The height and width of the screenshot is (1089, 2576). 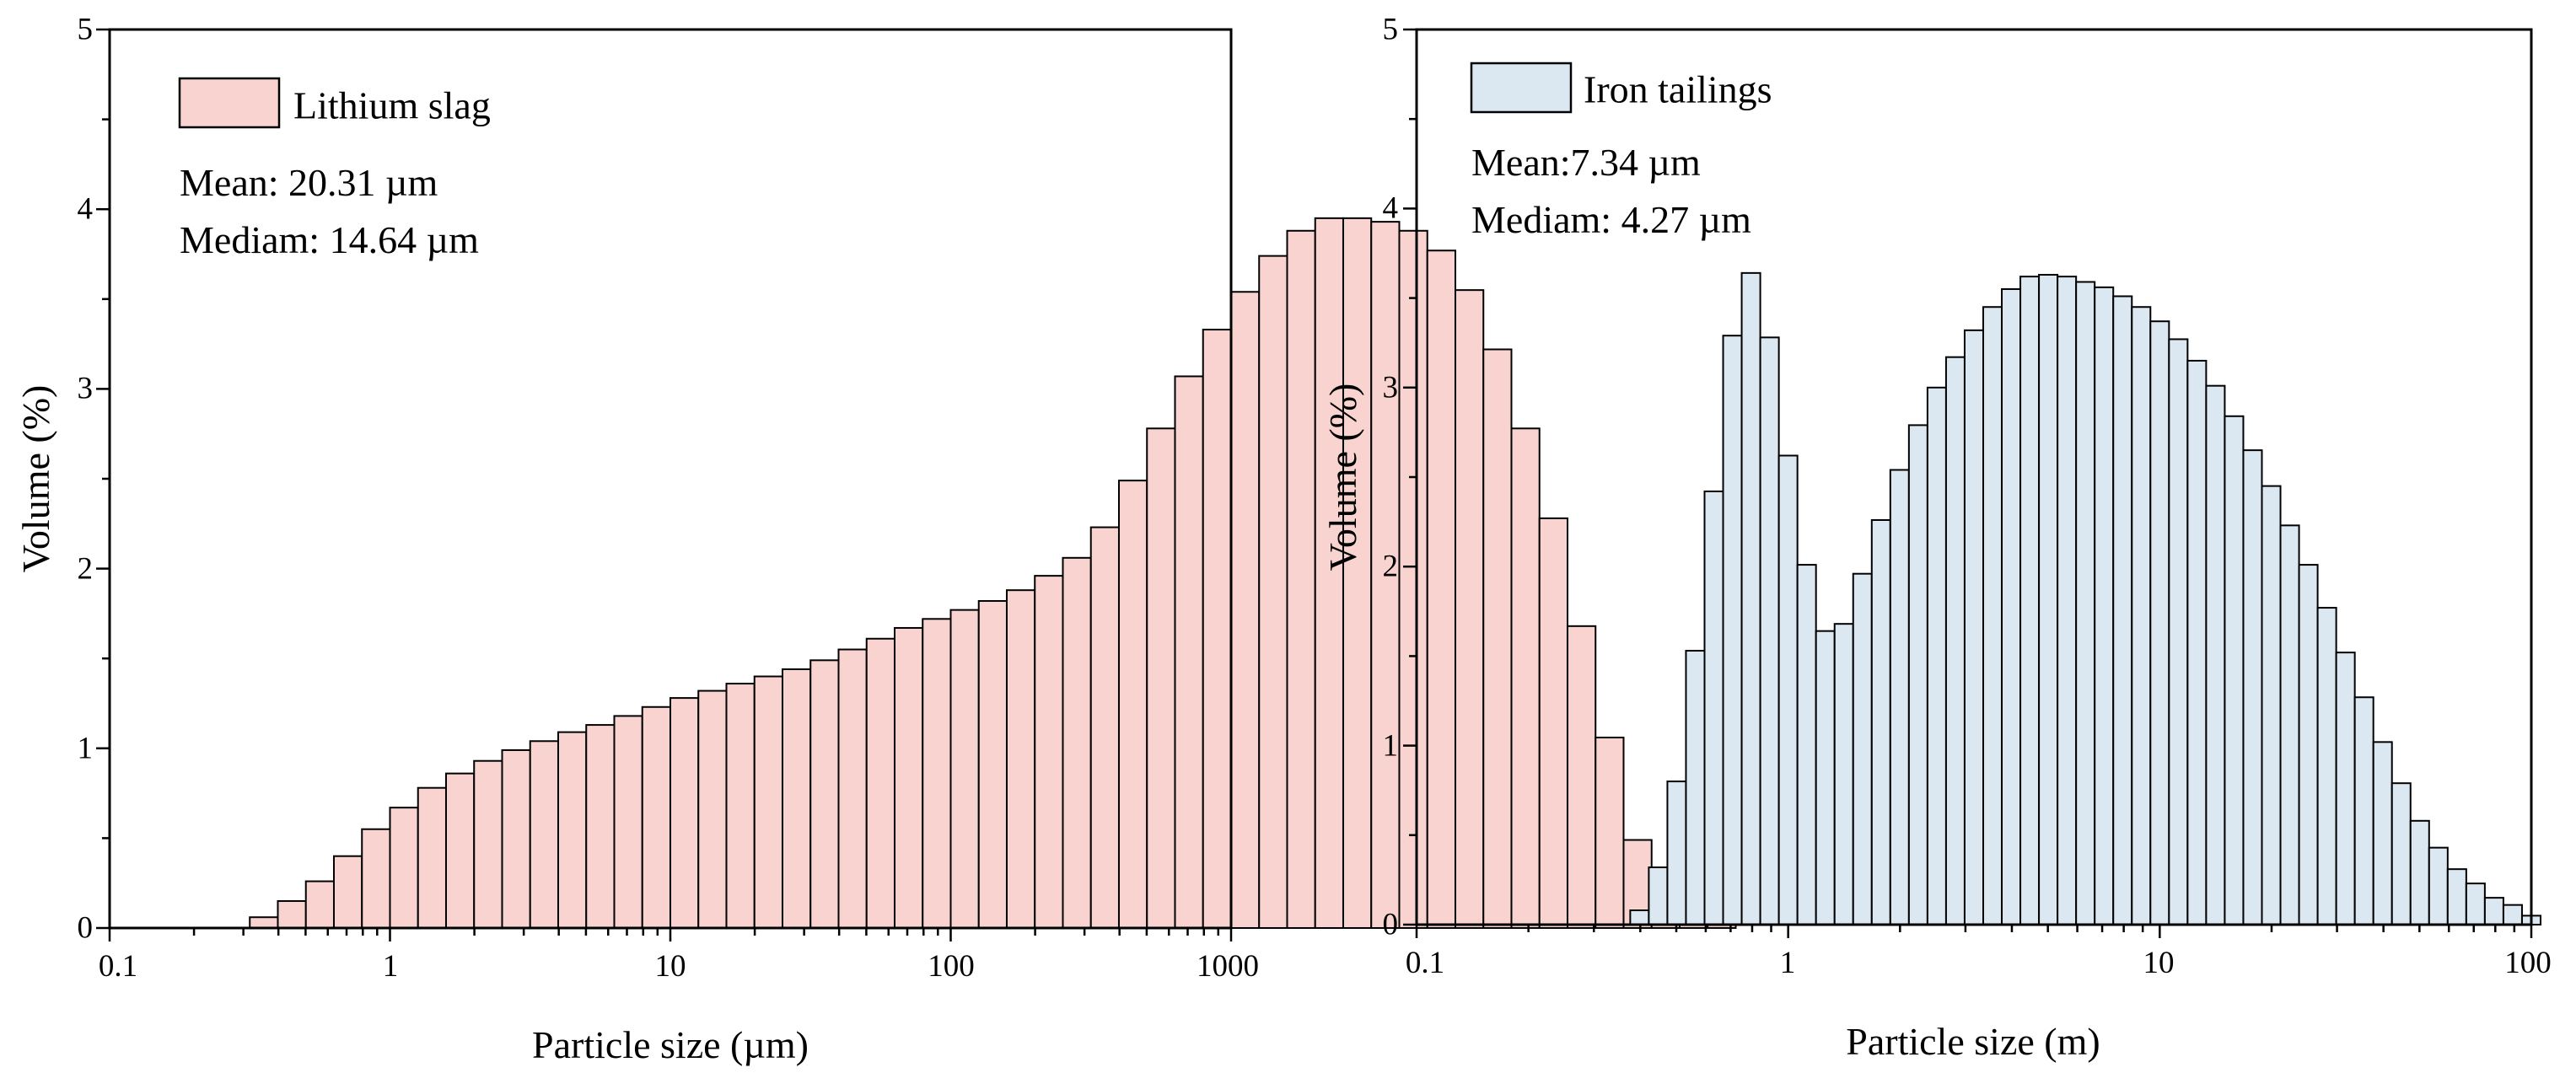 What do you see at coordinates (329, 240) in the screenshot?
I see `annotation-median-lithium: Mediam: 14.64 µm` at bounding box center [329, 240].